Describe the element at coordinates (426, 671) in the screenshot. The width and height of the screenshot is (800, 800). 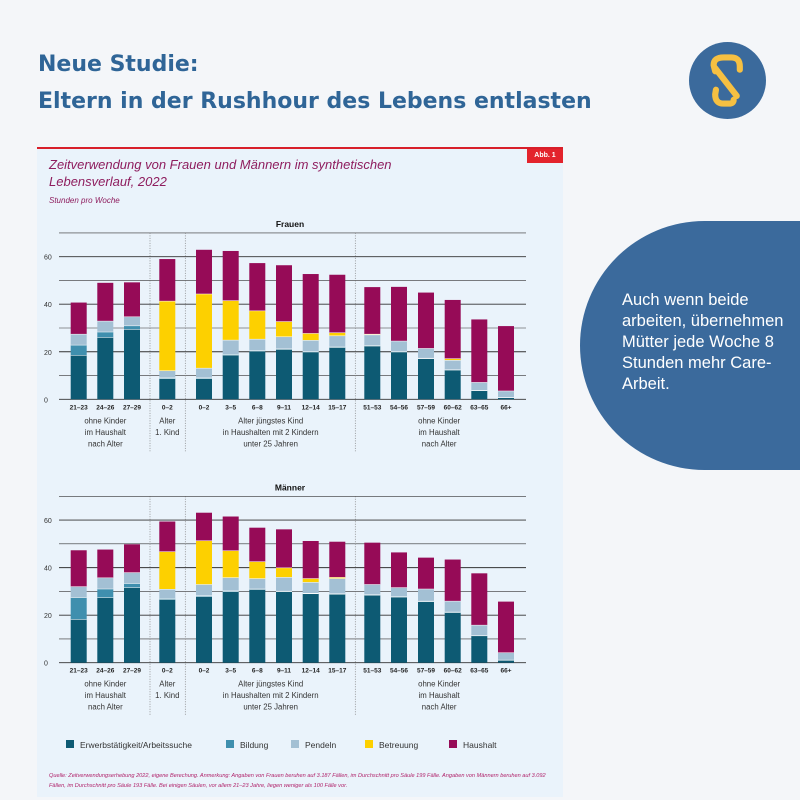
I see `x-tick-label: 57–59` at that location.